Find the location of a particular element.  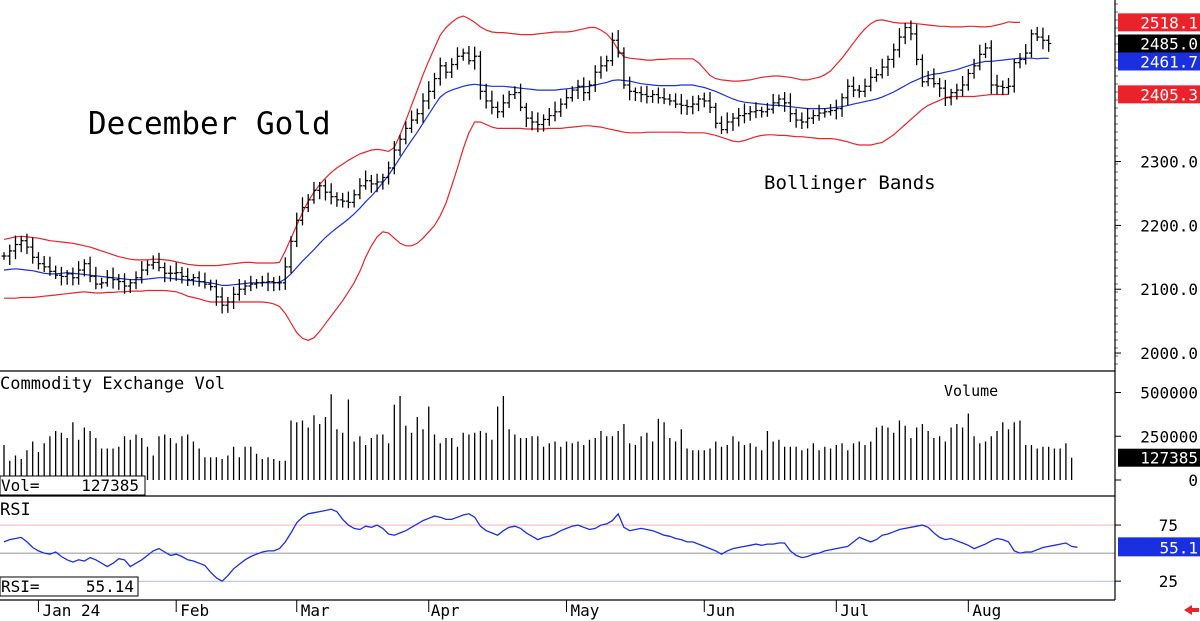

volume-axis-tick-label: 500000 is located at coordinates (1169, 393).